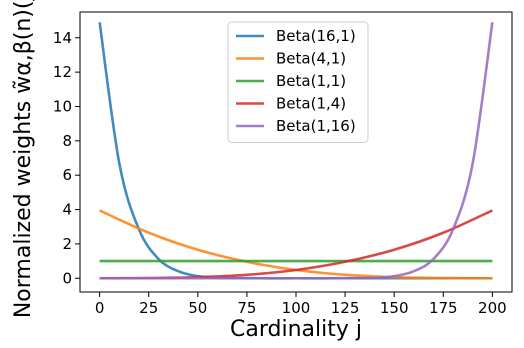 This screenshot has width=524, height=348. What do you see at coordinates (23, 159) in the screenshot?
I see `y-axis-label: Normalized weights w̃α,β(n)(j)` at bounding box center [23, 159].